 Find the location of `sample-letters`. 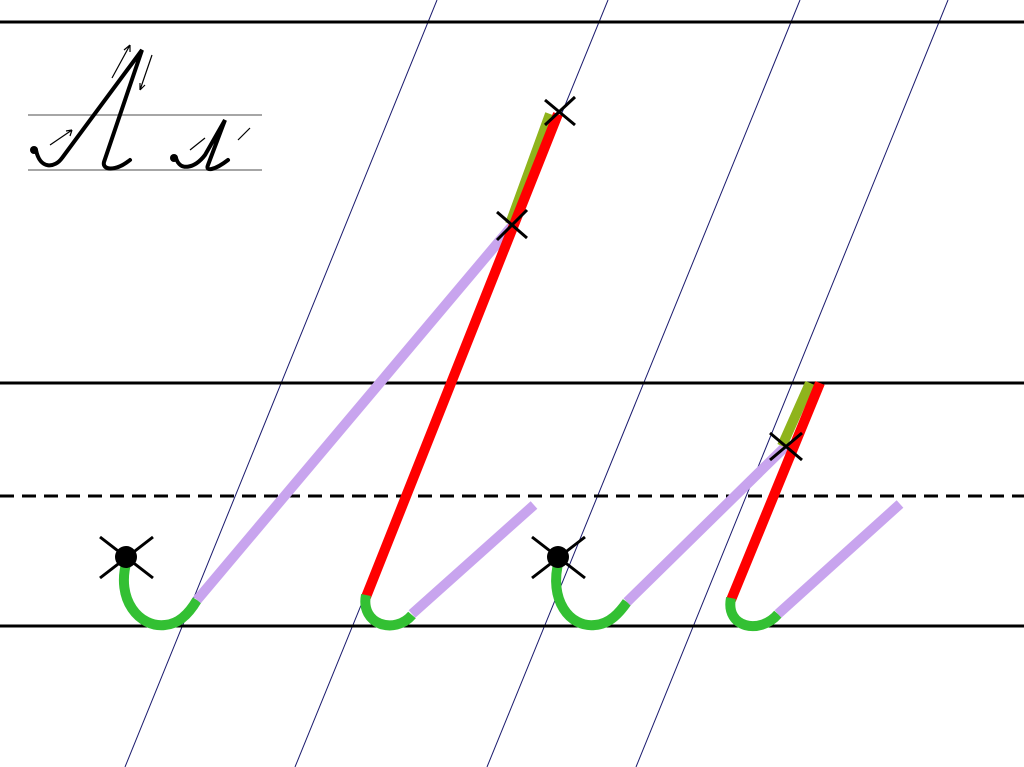

sample-letters is located at coordinates (132, 110).